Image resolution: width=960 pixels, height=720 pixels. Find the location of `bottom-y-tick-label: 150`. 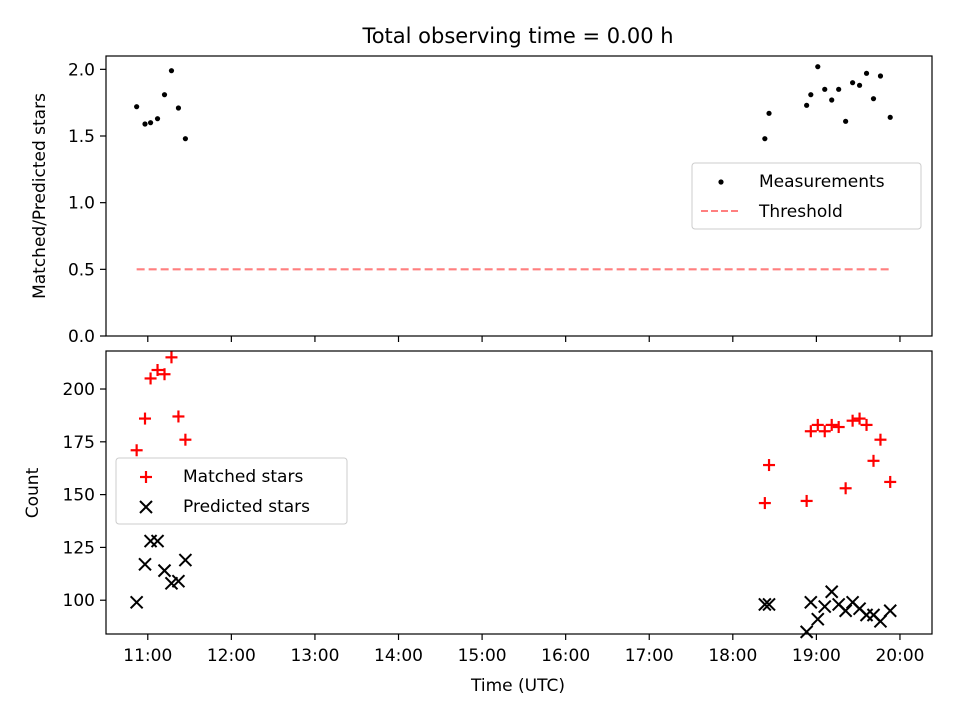

bottom-y-tick-label: 150 is located at coordinates (79, 496).